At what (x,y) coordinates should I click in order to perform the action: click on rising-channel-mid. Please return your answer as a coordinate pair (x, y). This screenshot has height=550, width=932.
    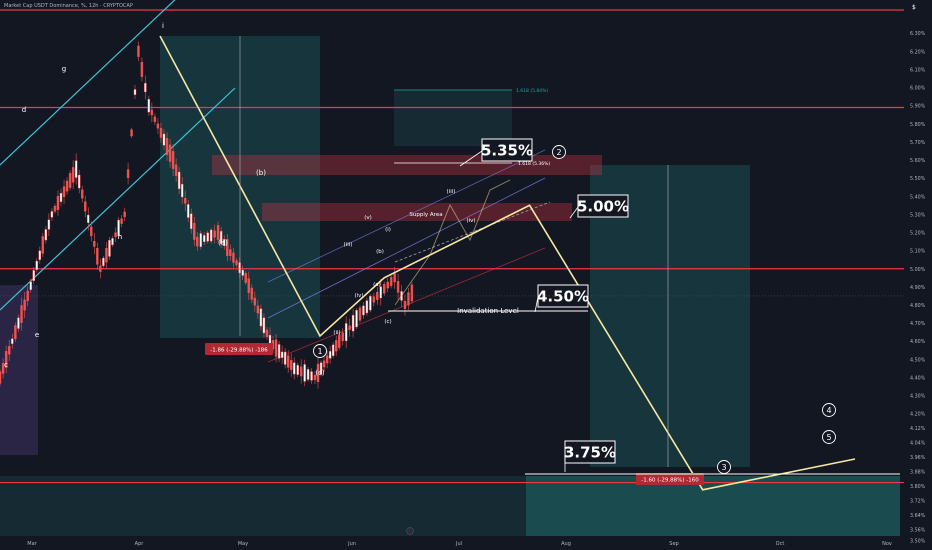
    Looking at the image, I should click on (406, 248).